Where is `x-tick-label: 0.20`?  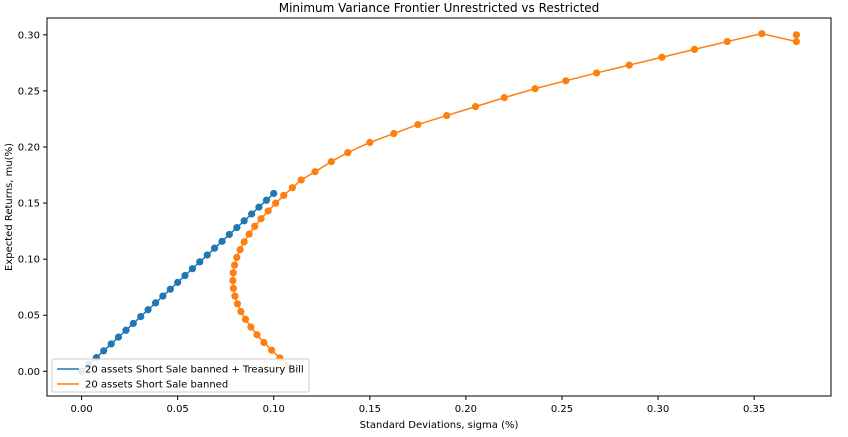
x-tick-label: 0.20 is located at coordinates (466, 409).